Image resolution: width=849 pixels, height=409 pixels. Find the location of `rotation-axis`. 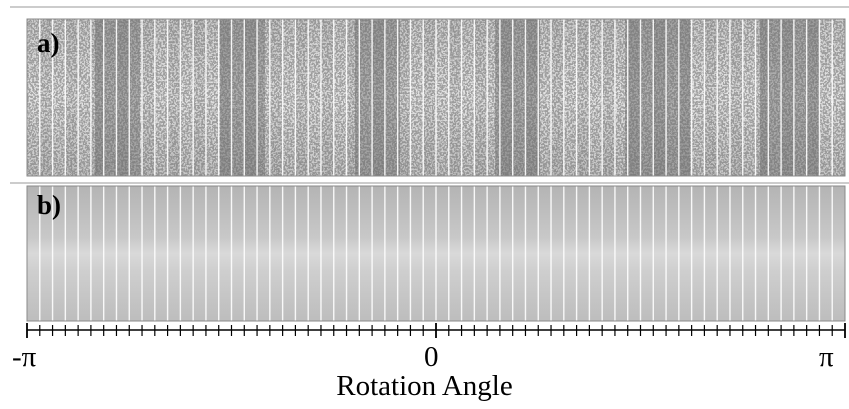

rotation-axis is located at coordinates (436, 330).